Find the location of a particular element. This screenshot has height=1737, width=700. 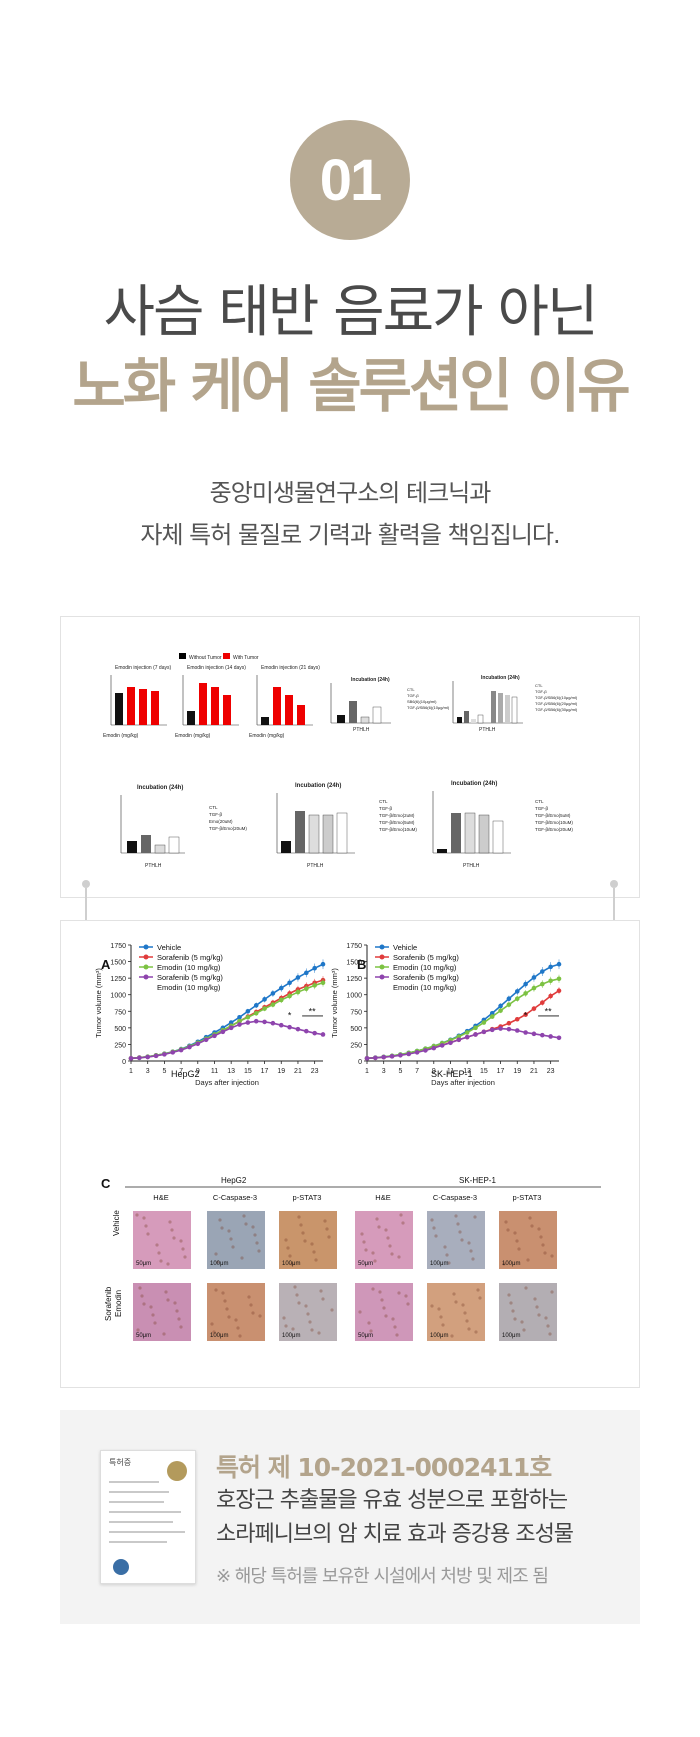

x-tick-label: 1 is located at coordinates (131, 1071).